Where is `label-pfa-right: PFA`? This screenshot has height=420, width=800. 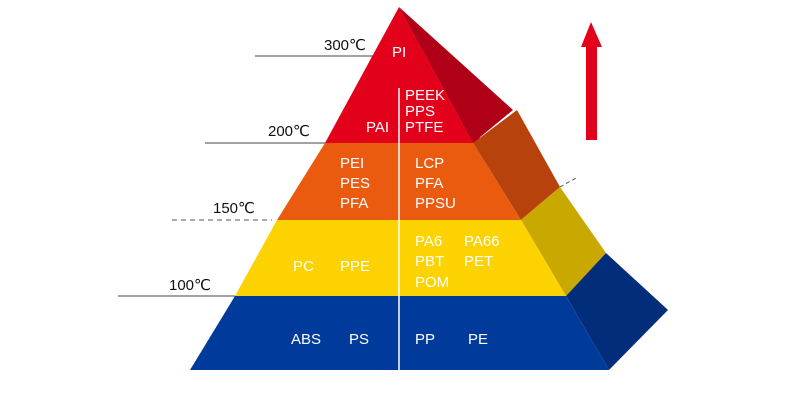 label-pfa-right: PFA is located at coordinates (429, 183).